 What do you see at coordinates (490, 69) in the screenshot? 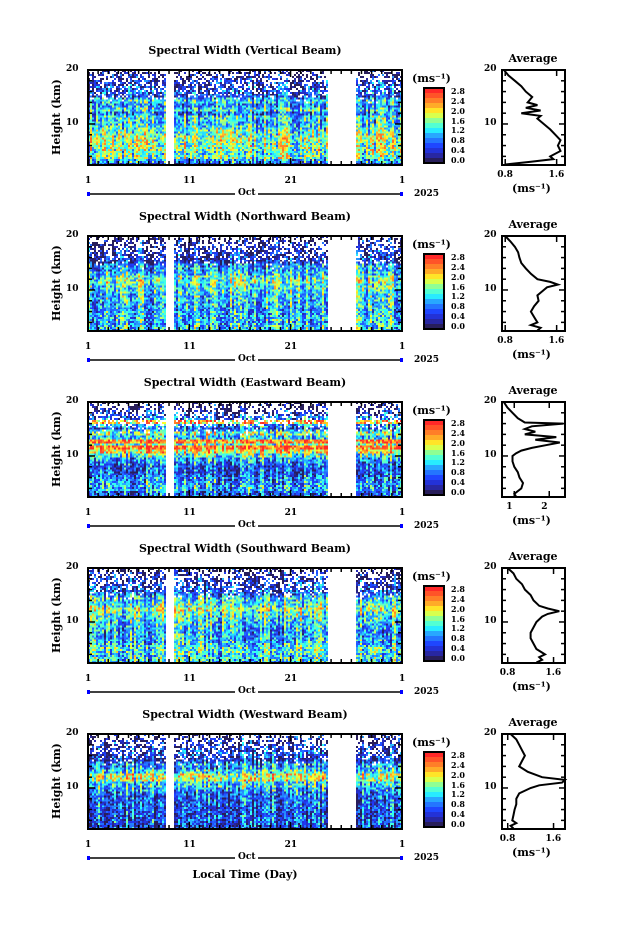
I see `profile-y-tick-label: 20` at bounding box center [490, 69].